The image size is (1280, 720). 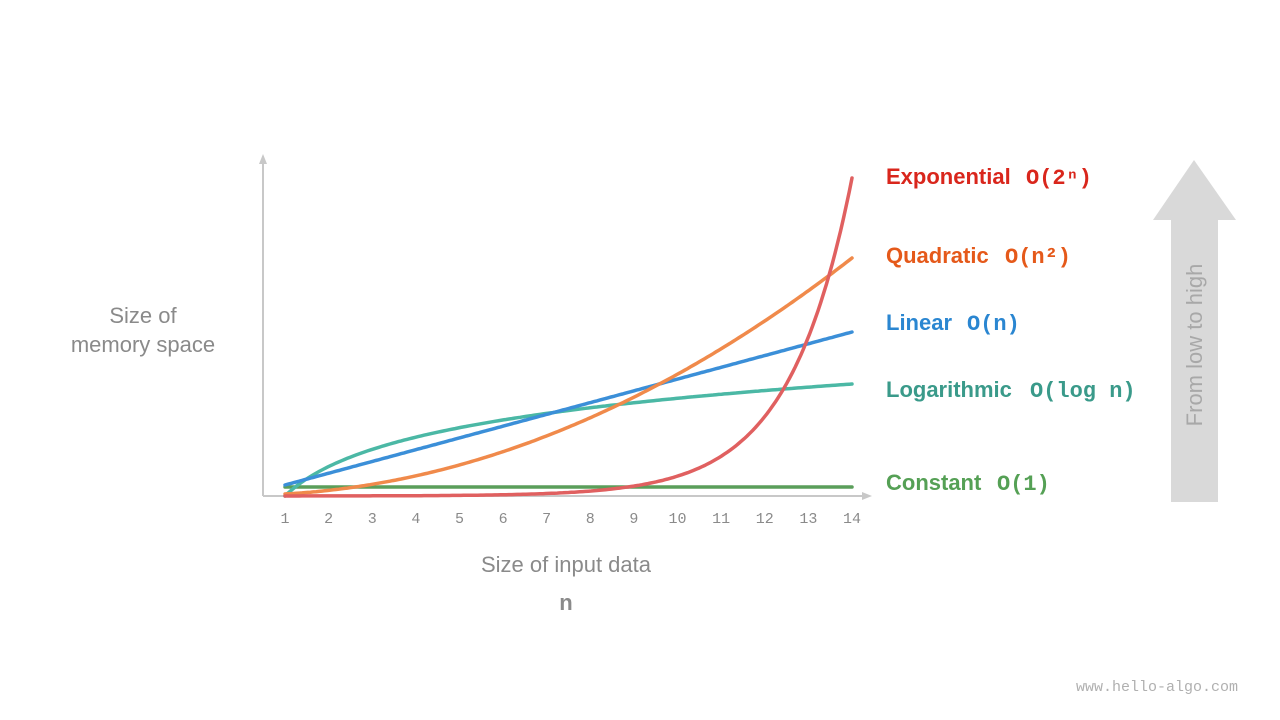 I want to click on x-tick-label: 8, so click(x=590, y=519).